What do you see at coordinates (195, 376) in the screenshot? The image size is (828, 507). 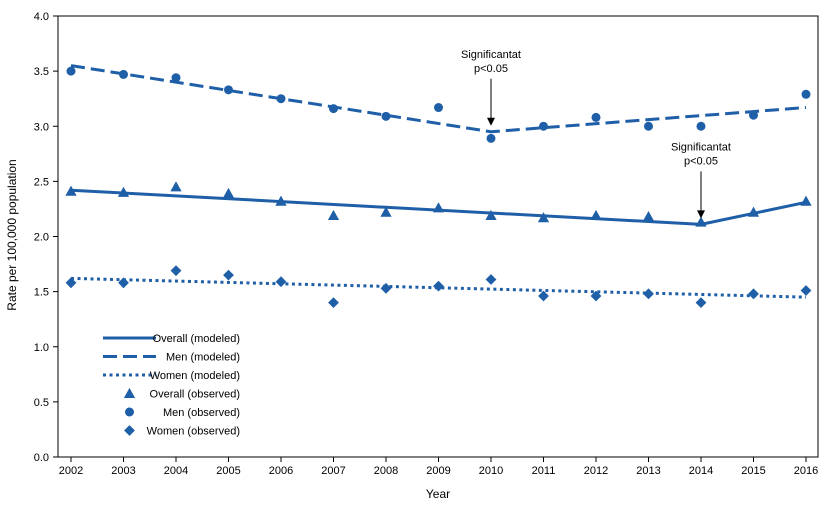 I see `legend-label: Women (modeled)` at bounding box center [195, 376].